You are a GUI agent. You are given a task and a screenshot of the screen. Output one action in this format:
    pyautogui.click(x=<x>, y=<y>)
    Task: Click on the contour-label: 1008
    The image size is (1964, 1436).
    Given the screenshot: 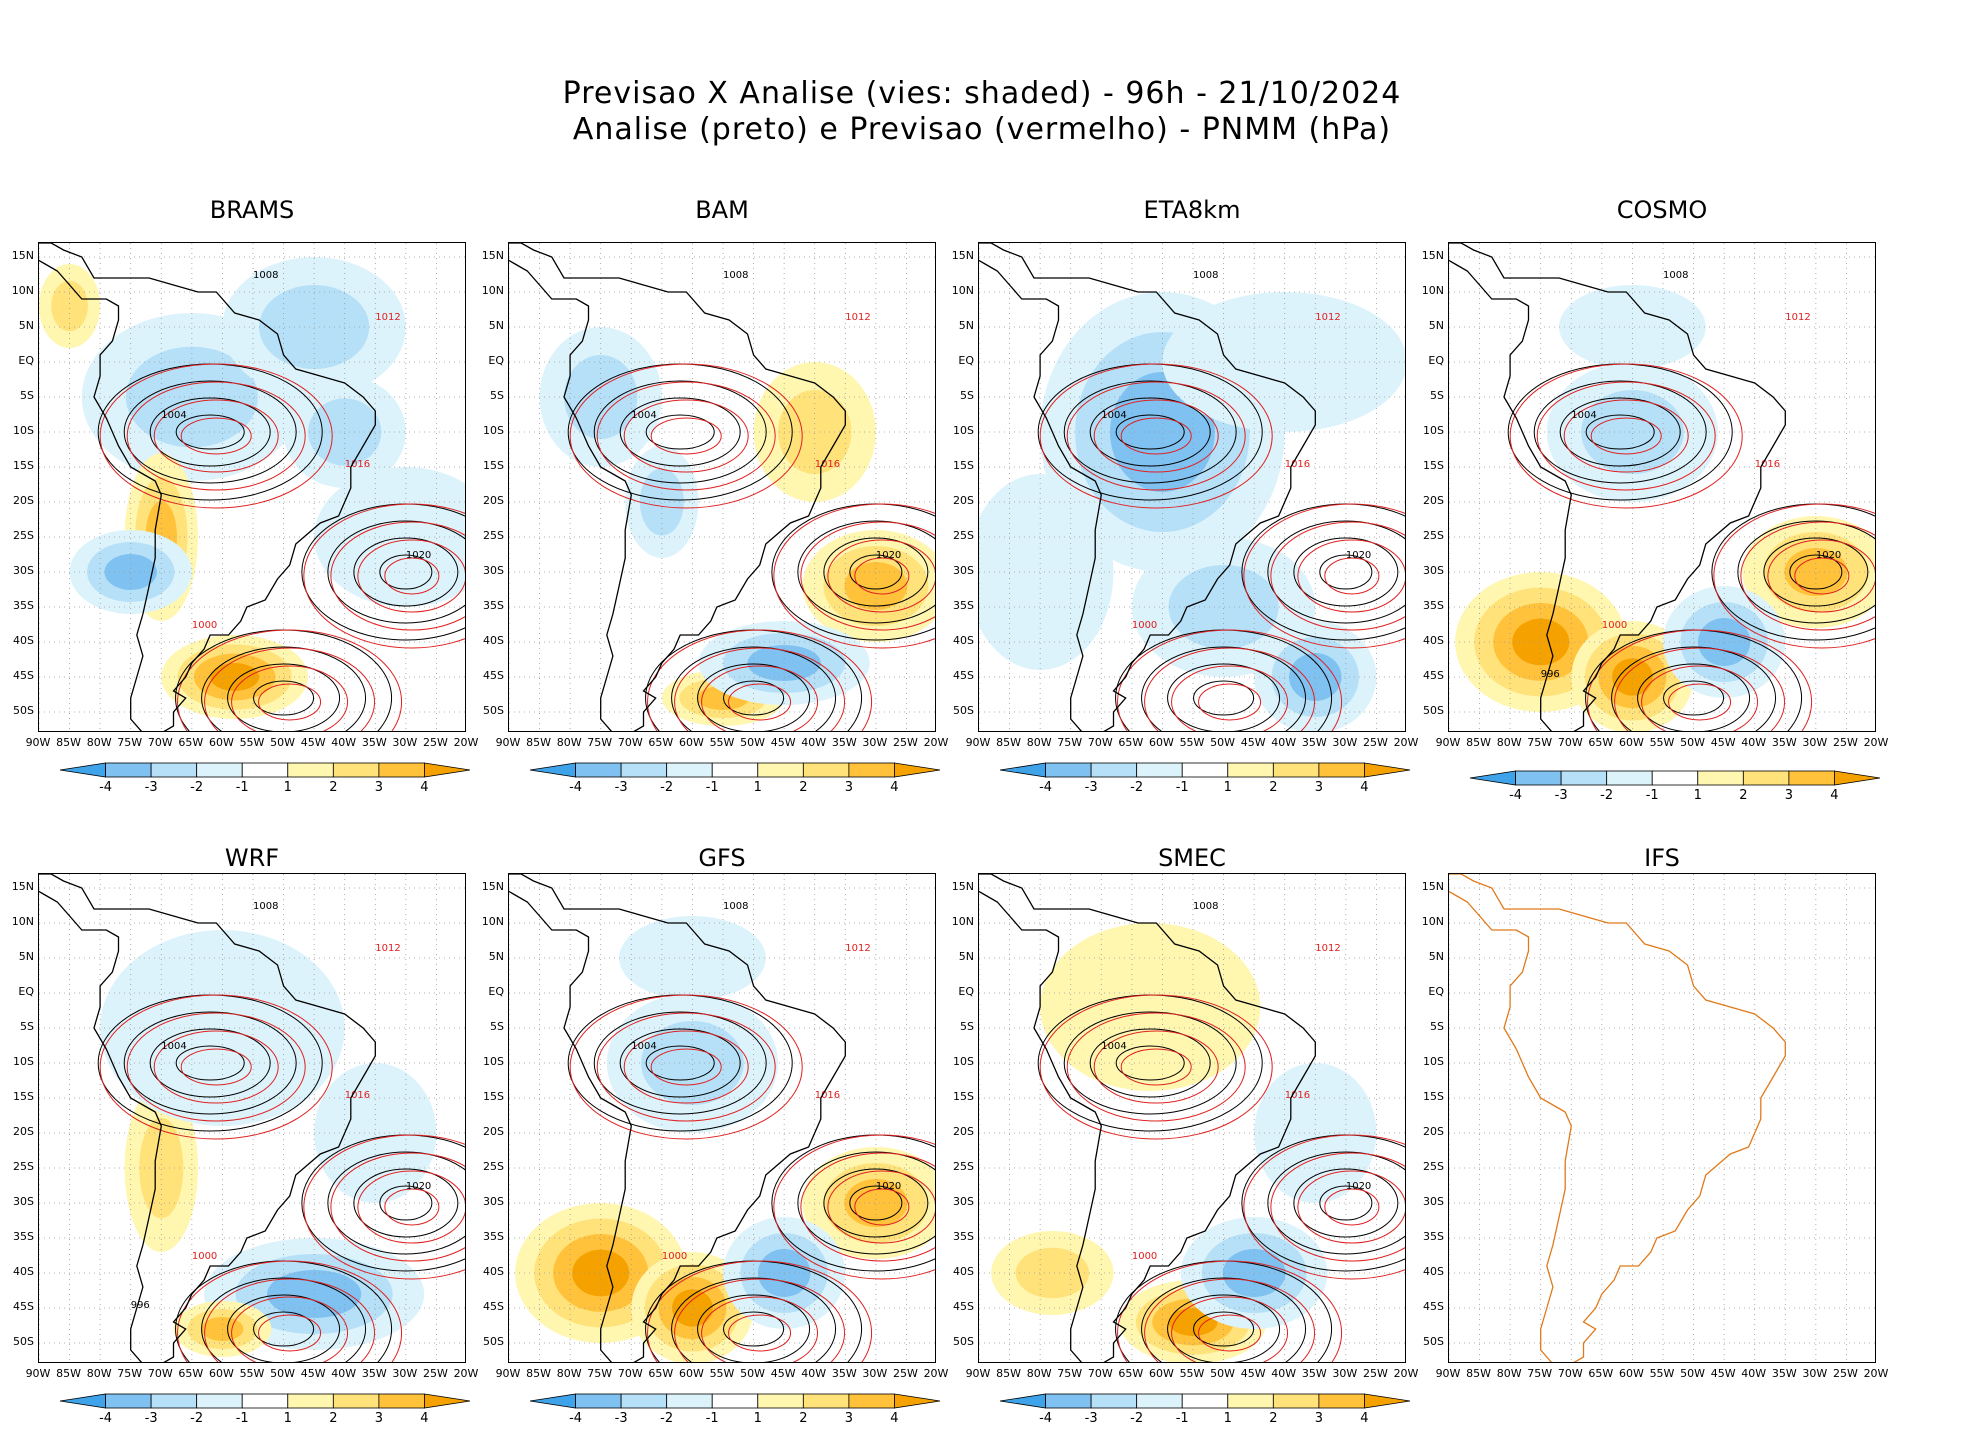 What is the action you would take?
    pyautogui.click(x=1675, y=275)
    